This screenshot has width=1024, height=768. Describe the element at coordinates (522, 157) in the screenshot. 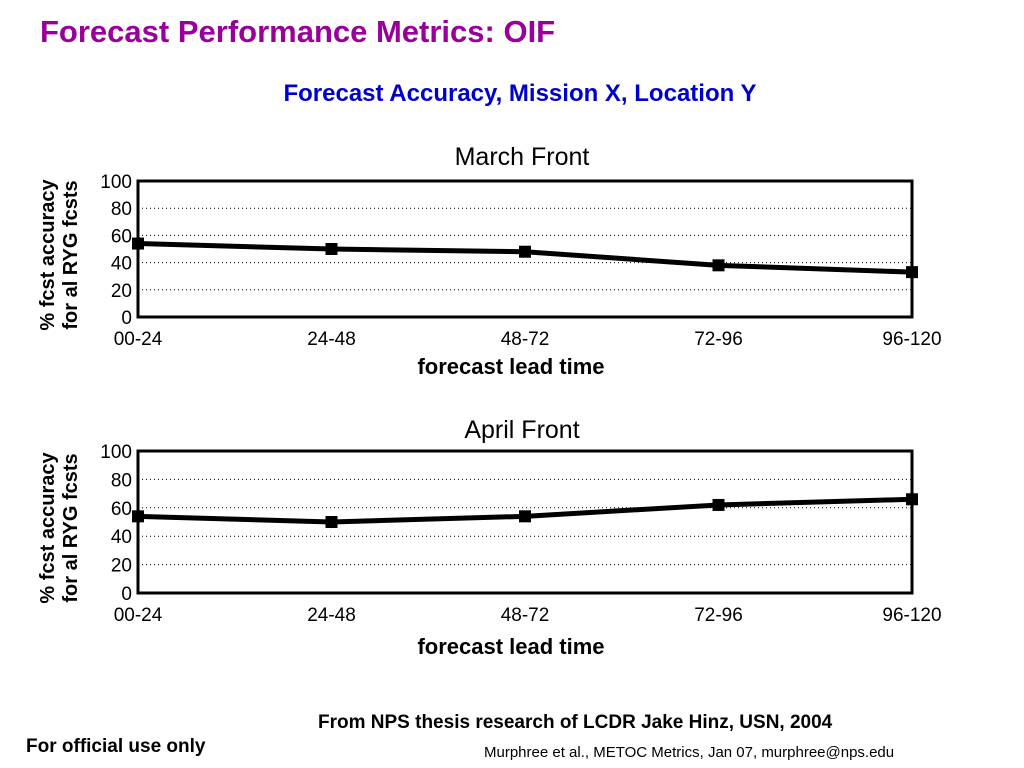

I see `chart-title: March Front` at that location.